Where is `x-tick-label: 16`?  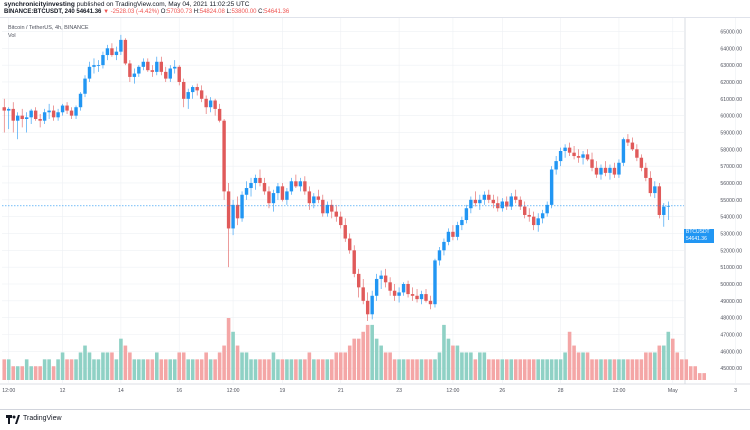 x-tick-label: 16 is located at coordinates (179, 391).